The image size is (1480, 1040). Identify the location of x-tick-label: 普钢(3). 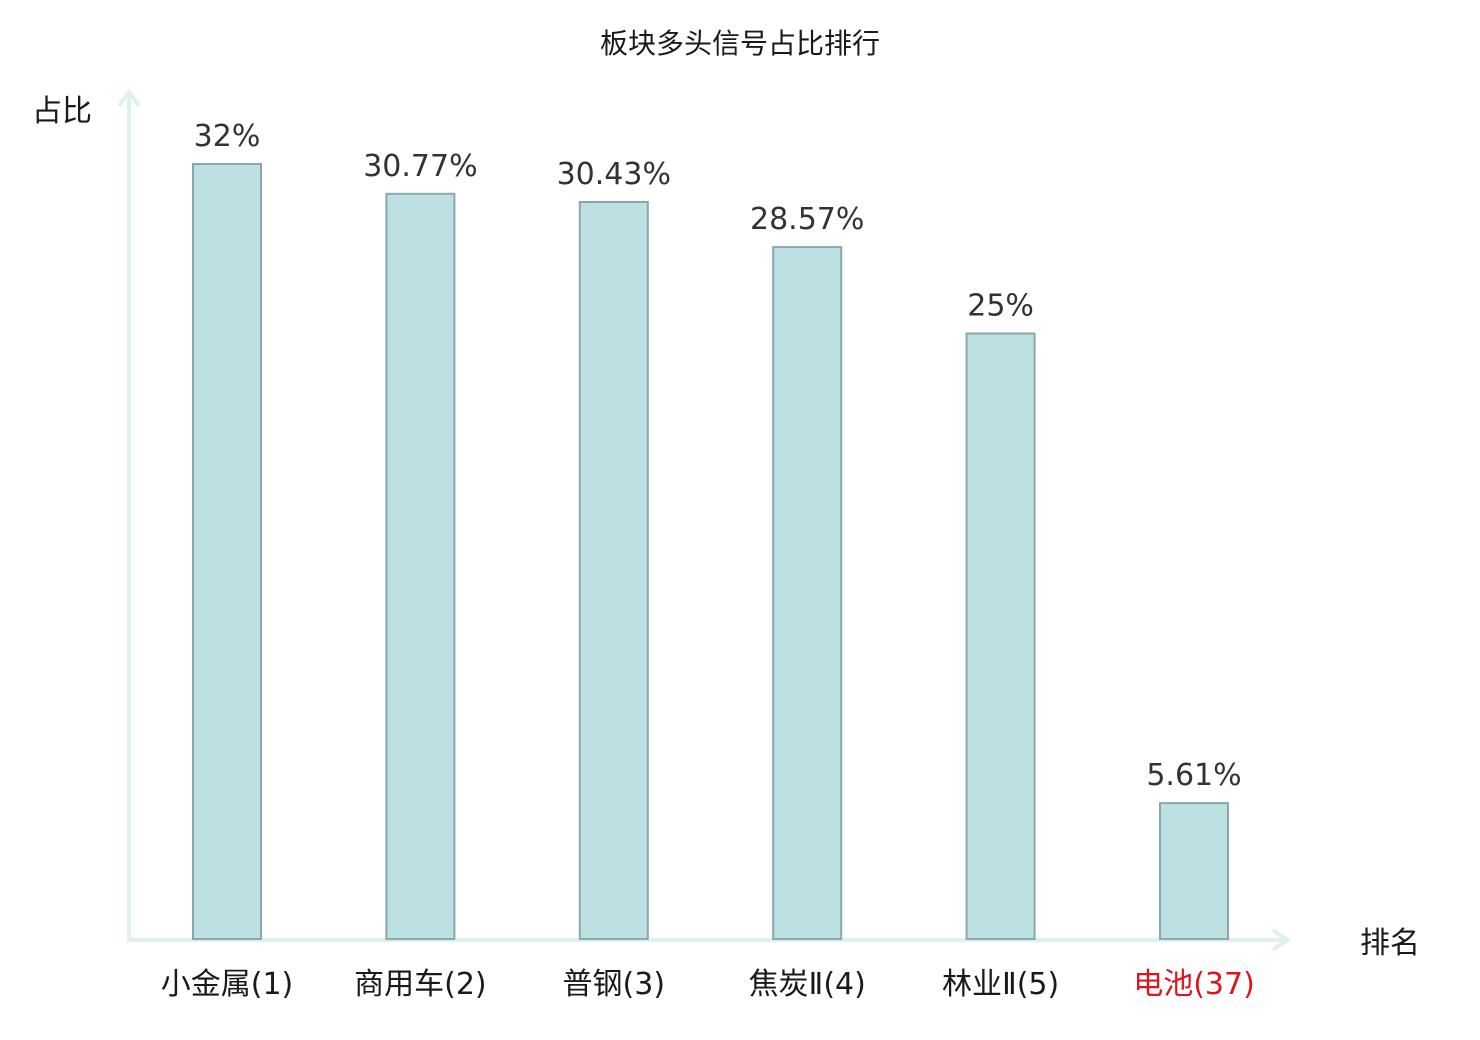
(614, 984).